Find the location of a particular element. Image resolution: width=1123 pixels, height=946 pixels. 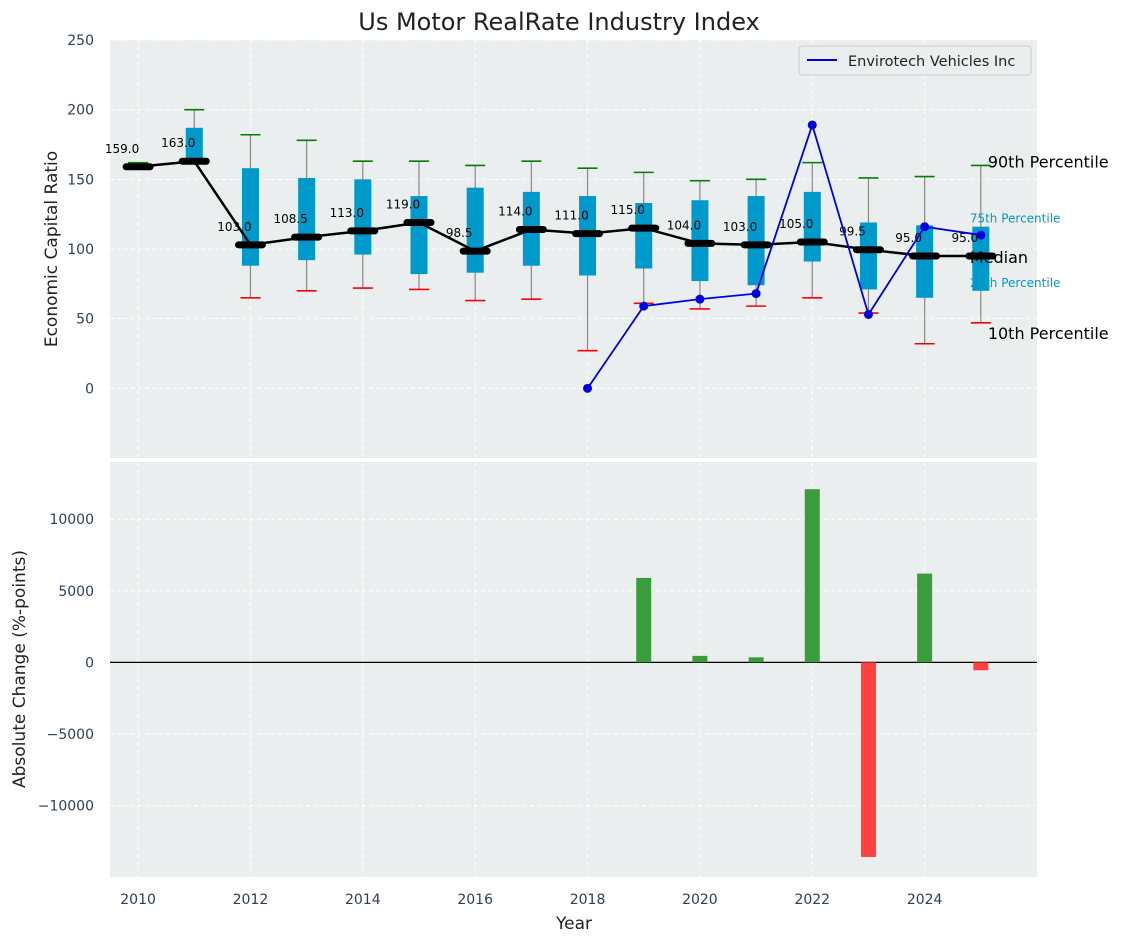

median-value-label: 159.0 is located at coordinates (122, 149).